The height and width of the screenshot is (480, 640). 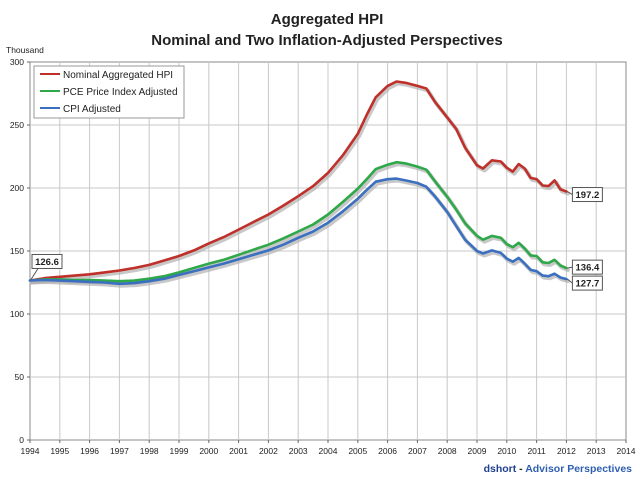 I want to click on credit: dshort - Advisor Perspectives, so click(x=558, y=469).